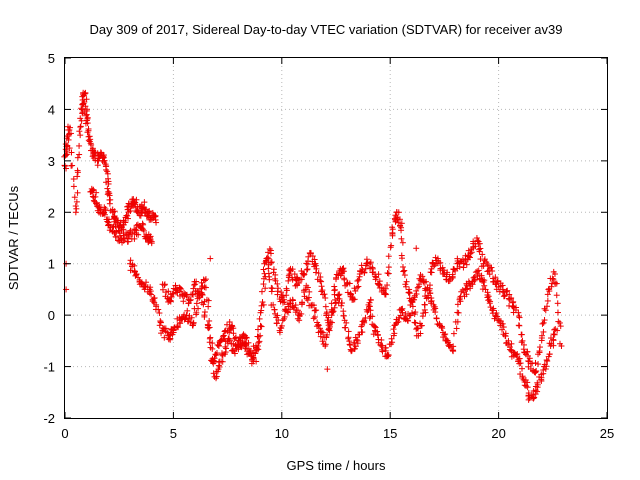 This screenshot has height=480, width=640. I want to click on series-track-d, so click(266, 318).